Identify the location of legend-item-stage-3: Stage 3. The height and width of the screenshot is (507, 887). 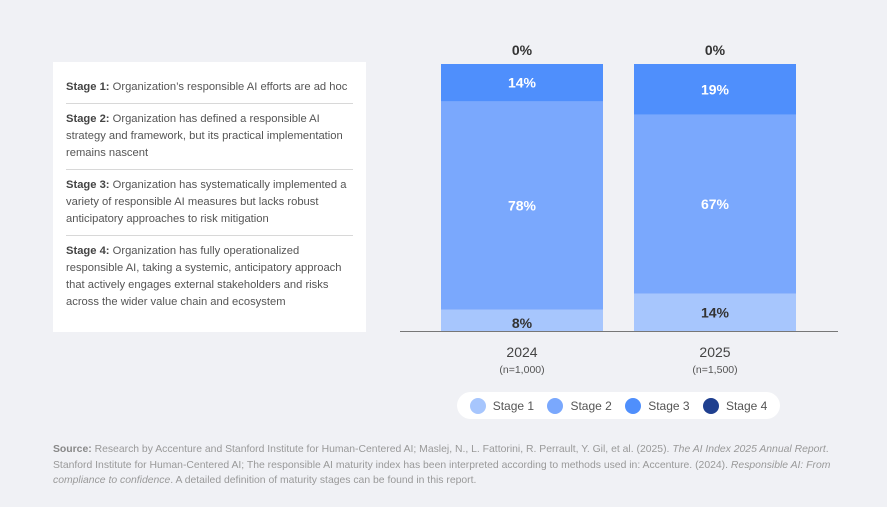
(657, 405).